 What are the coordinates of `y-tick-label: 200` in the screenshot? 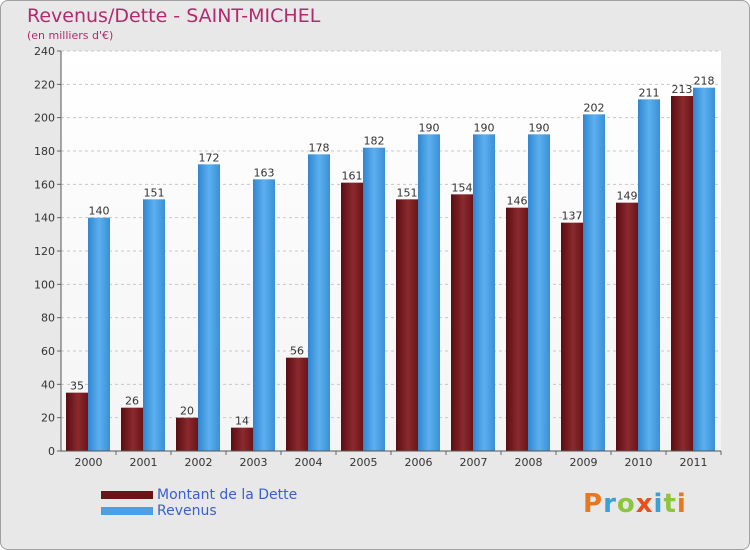 It's located at (44, 118).